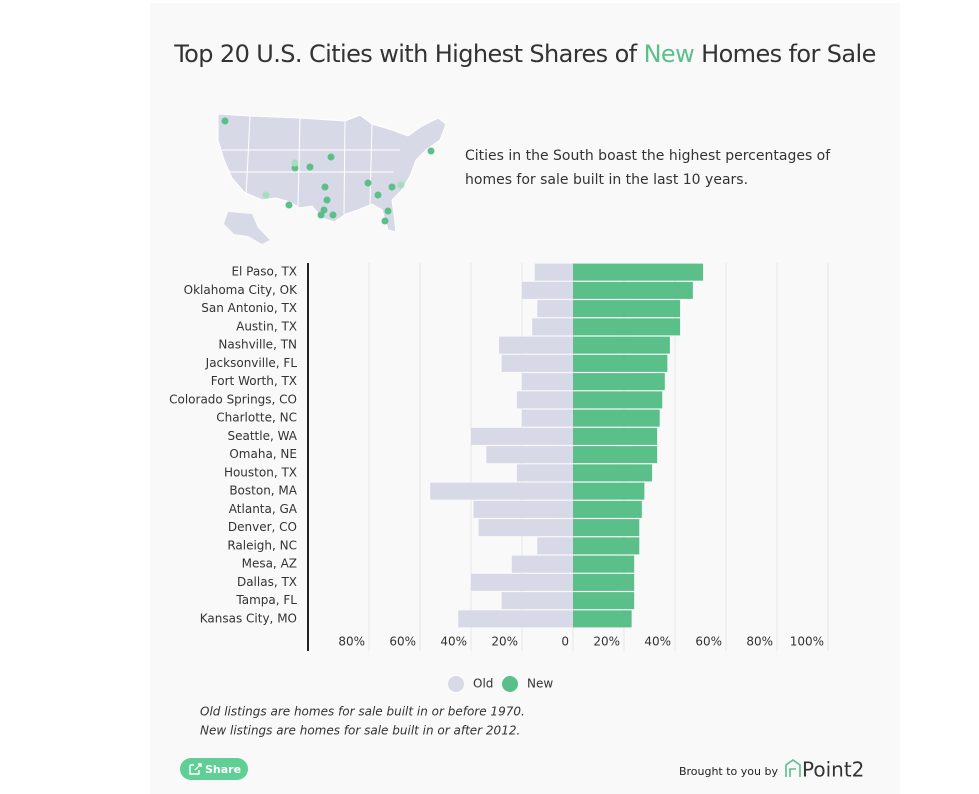 Image resolution: width=979 pixels, height=794 pixels. Describe the element at coordinates (267, 582) in the screenshot. I see `y-tick-label: Dallas, TX` at that location.